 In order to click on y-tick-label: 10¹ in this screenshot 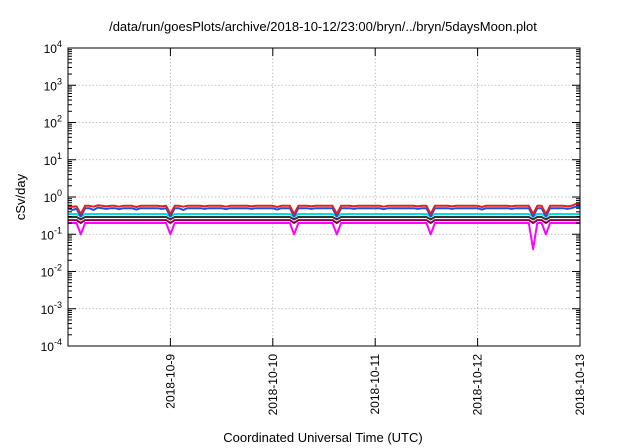, I will do `click(53, 159)`.